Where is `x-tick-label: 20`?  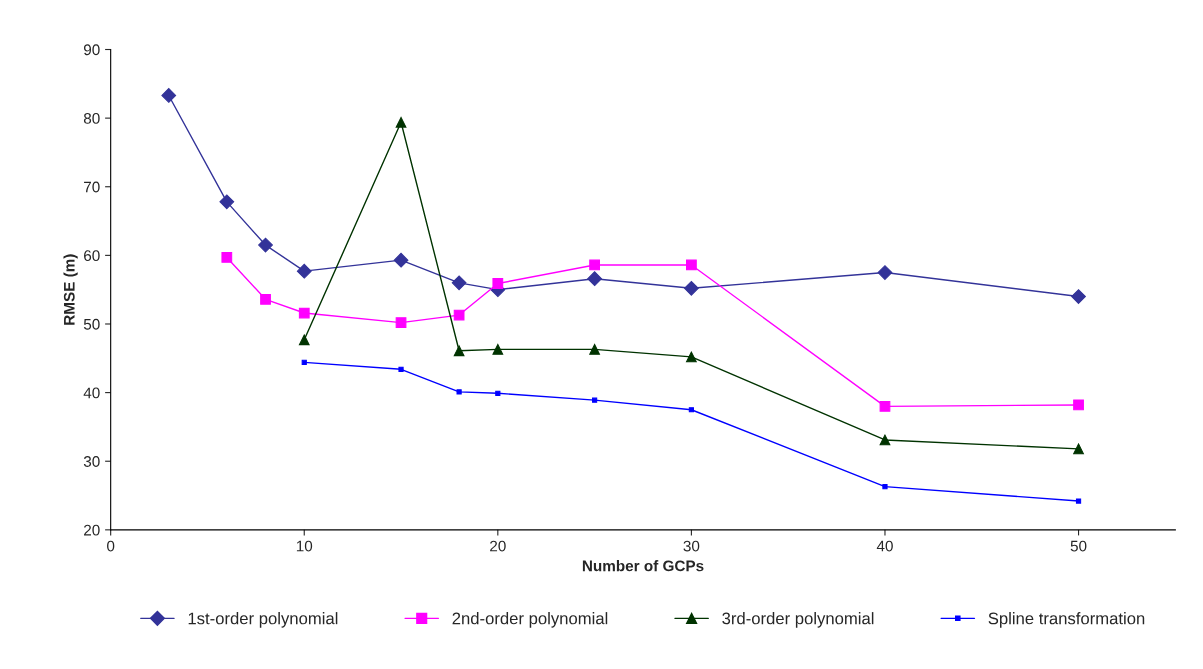 x-tick-label: 20 is located at coordinates (498, 546).